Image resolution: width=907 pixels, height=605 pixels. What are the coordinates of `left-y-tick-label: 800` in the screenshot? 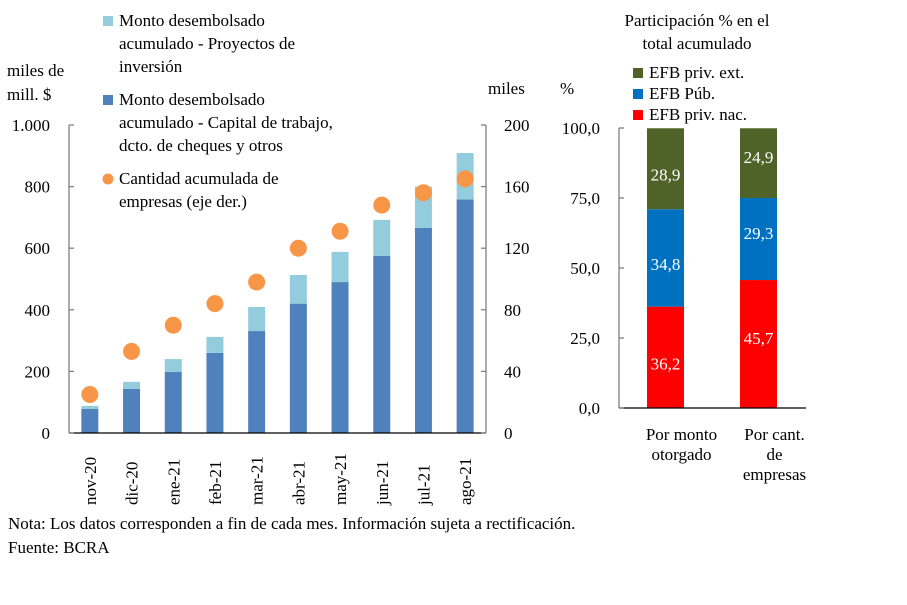 It's located at (38, 187).